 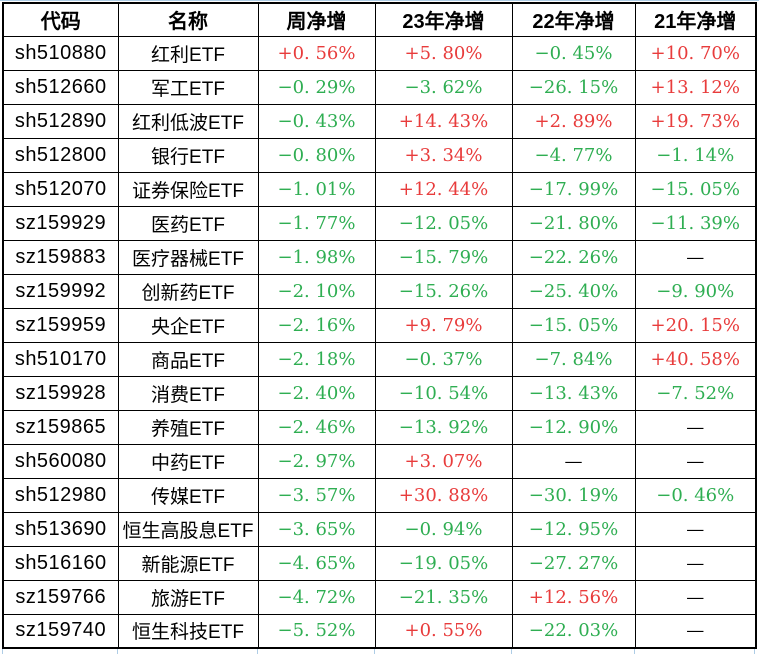 I want to click on cell-2023-change: −0. 94%, so click(x=443, y=529).